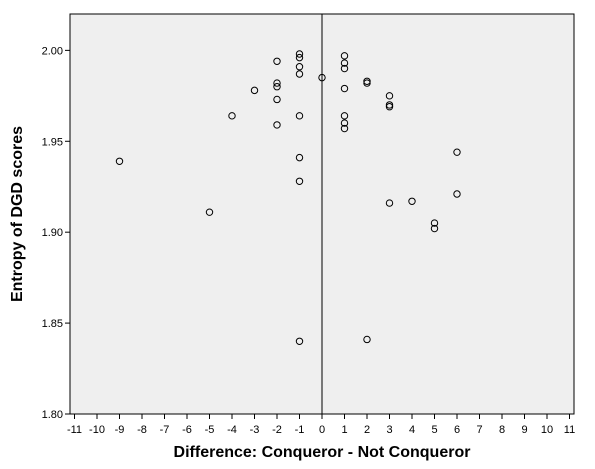 This screenshot has height=469, width=595. I want to click on x-tick-label: 9, so click(524, 430).